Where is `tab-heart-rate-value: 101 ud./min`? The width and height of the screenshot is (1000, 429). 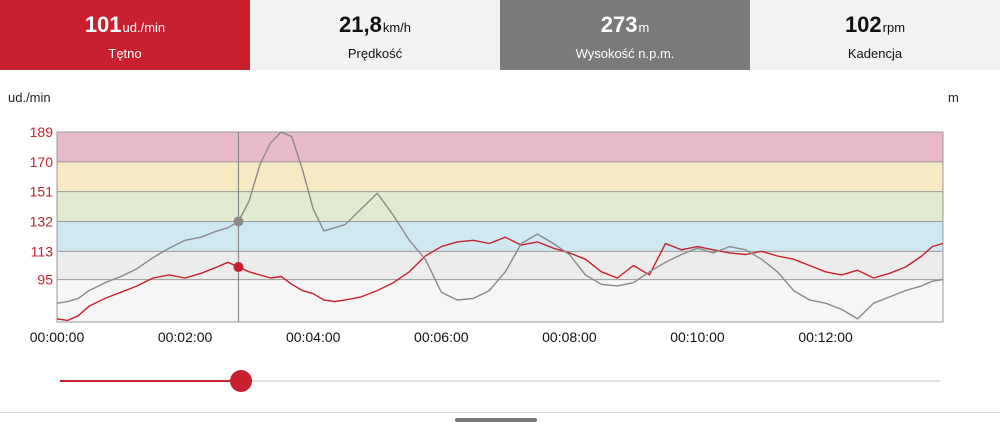 tab-heart-rate-value: 101 ud./min is located at coordinates (125, 25).